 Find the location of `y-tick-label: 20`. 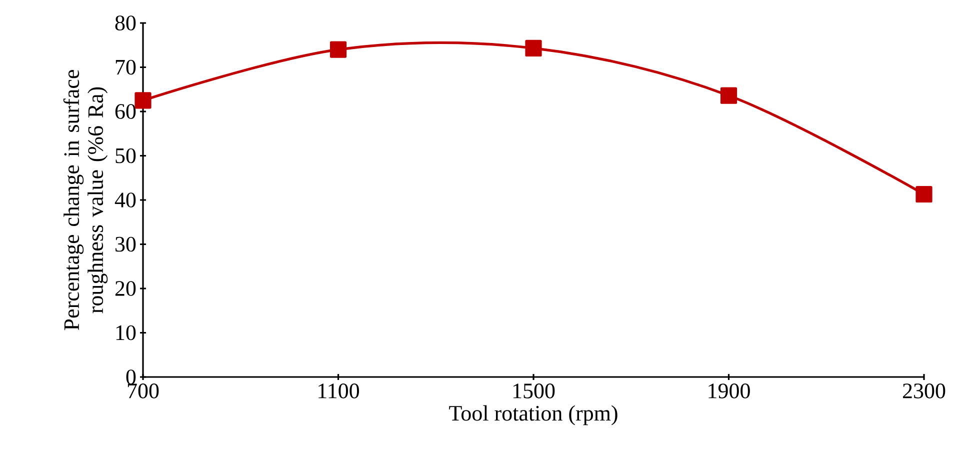

y-tick-label: 20 is located at coordinates (125, 288).